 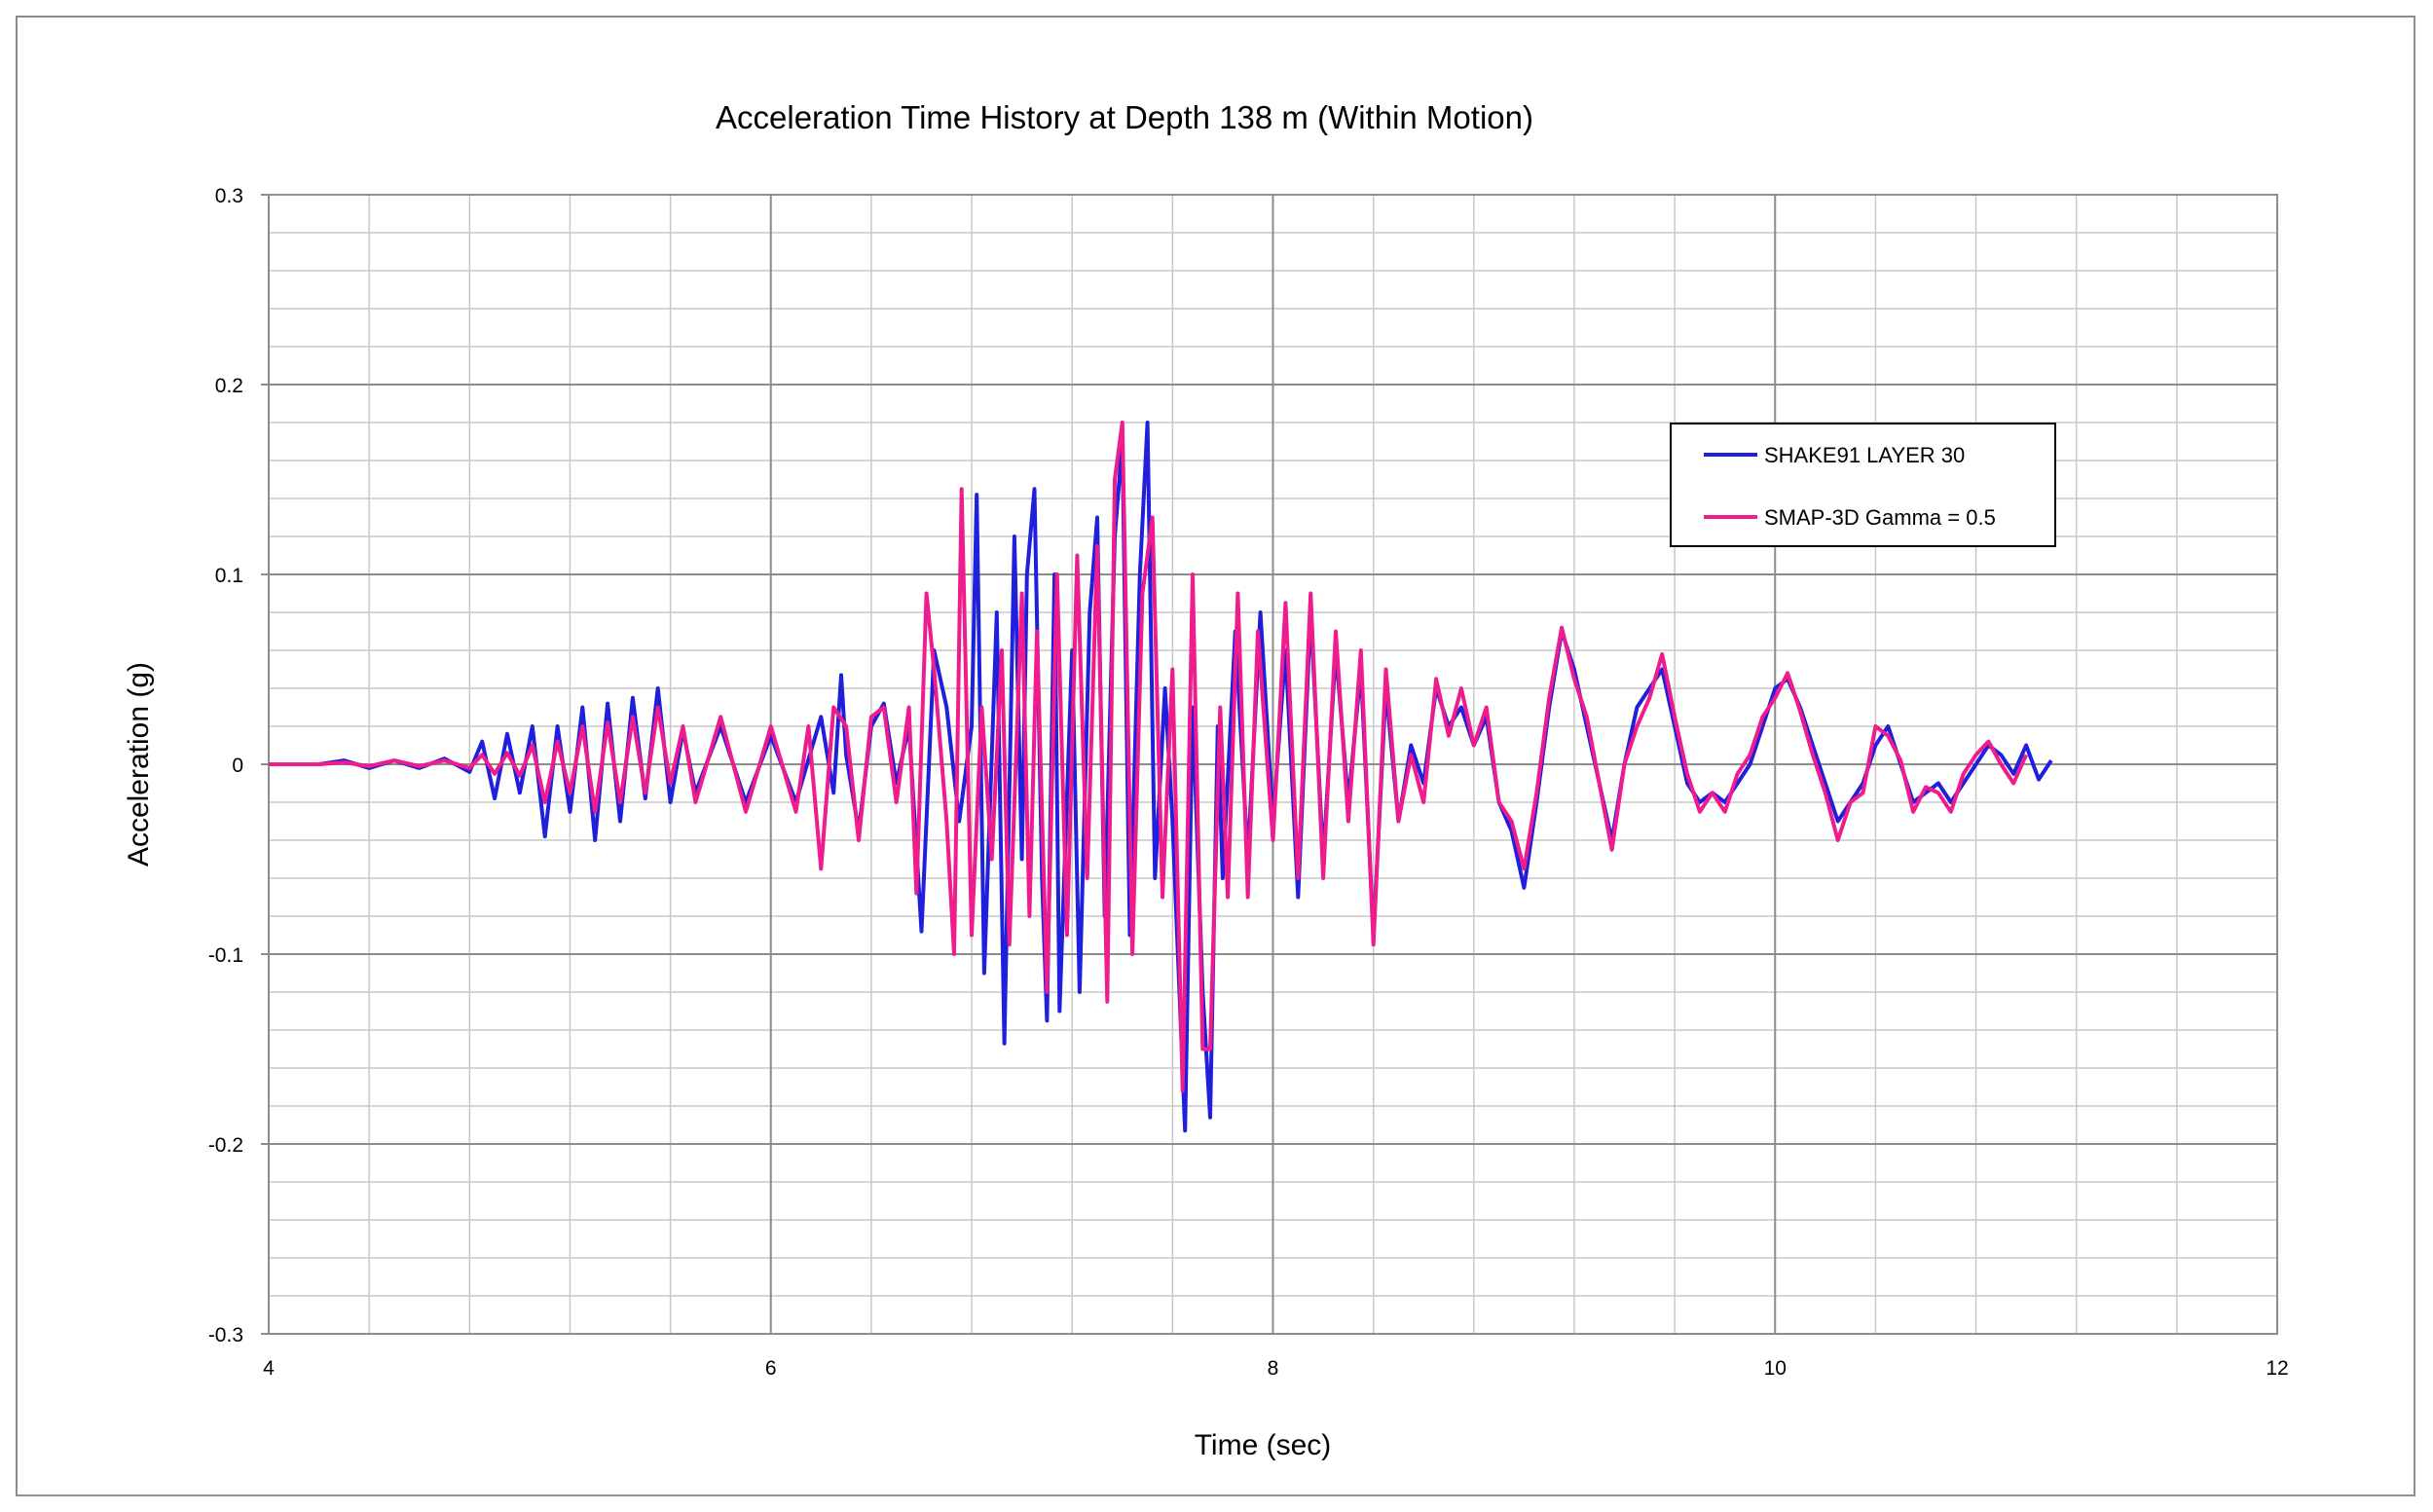 I want to click on legend-box, so click(x=1863, y=485).